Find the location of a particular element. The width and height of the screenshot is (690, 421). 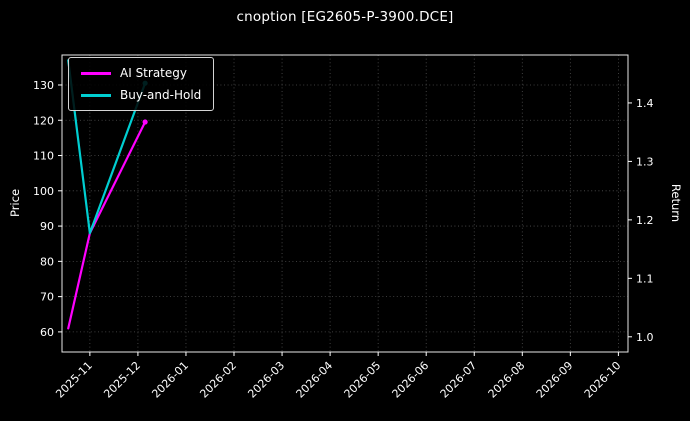

ai-strategy-line-swatch is located at coordinates (96, 73).